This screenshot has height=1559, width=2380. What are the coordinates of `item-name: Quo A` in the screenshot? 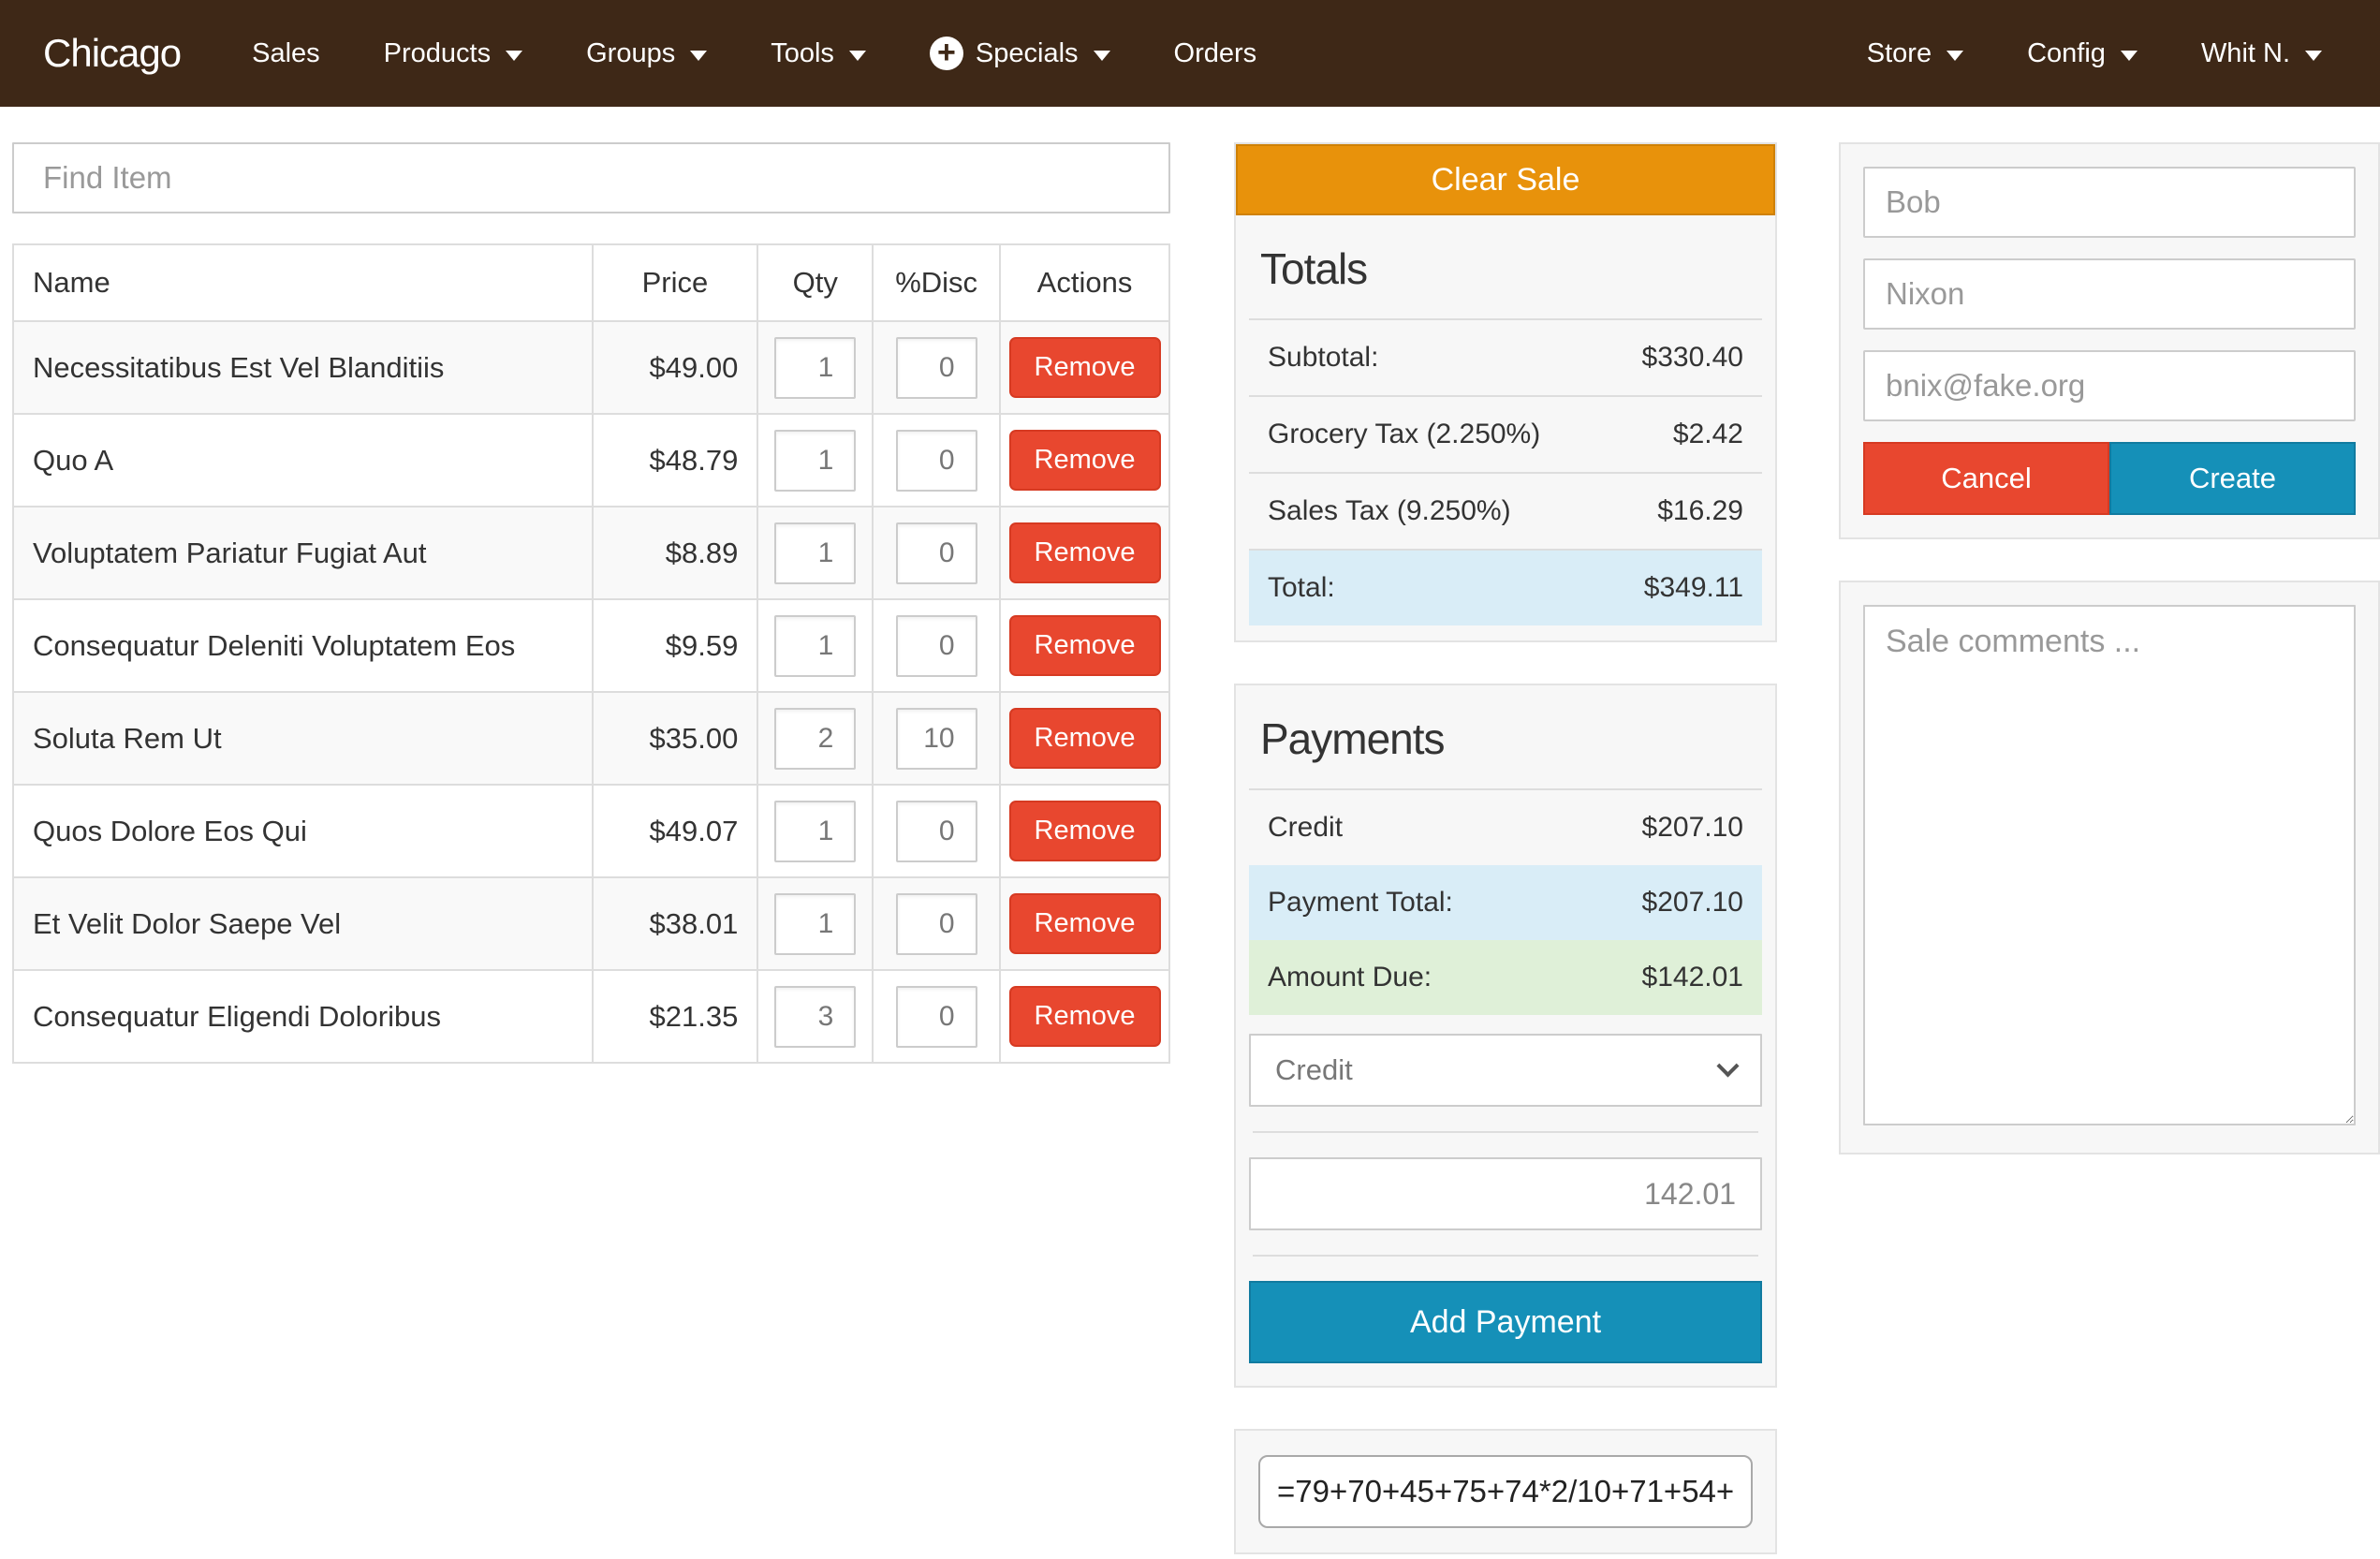 It's located at (303, 460).